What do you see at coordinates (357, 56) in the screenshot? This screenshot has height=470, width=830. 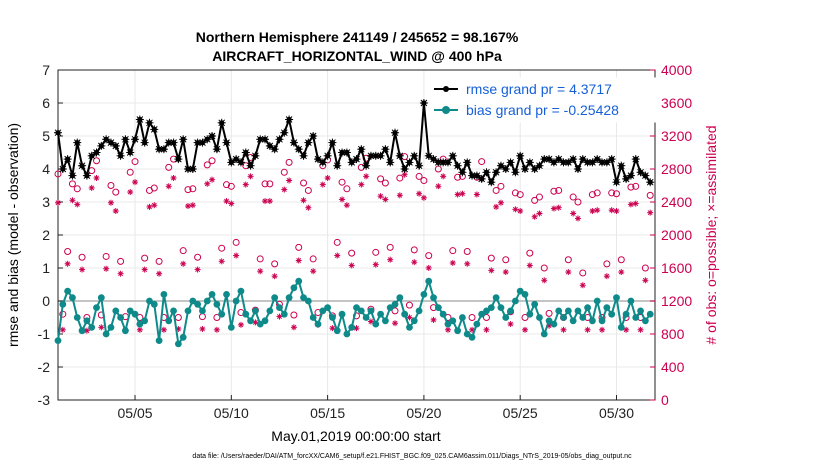 I see `chart-subtitle: AIRCRAFT_HORIZONTAL_WIND @ 400 hPa` at bounding box center [357, 56].